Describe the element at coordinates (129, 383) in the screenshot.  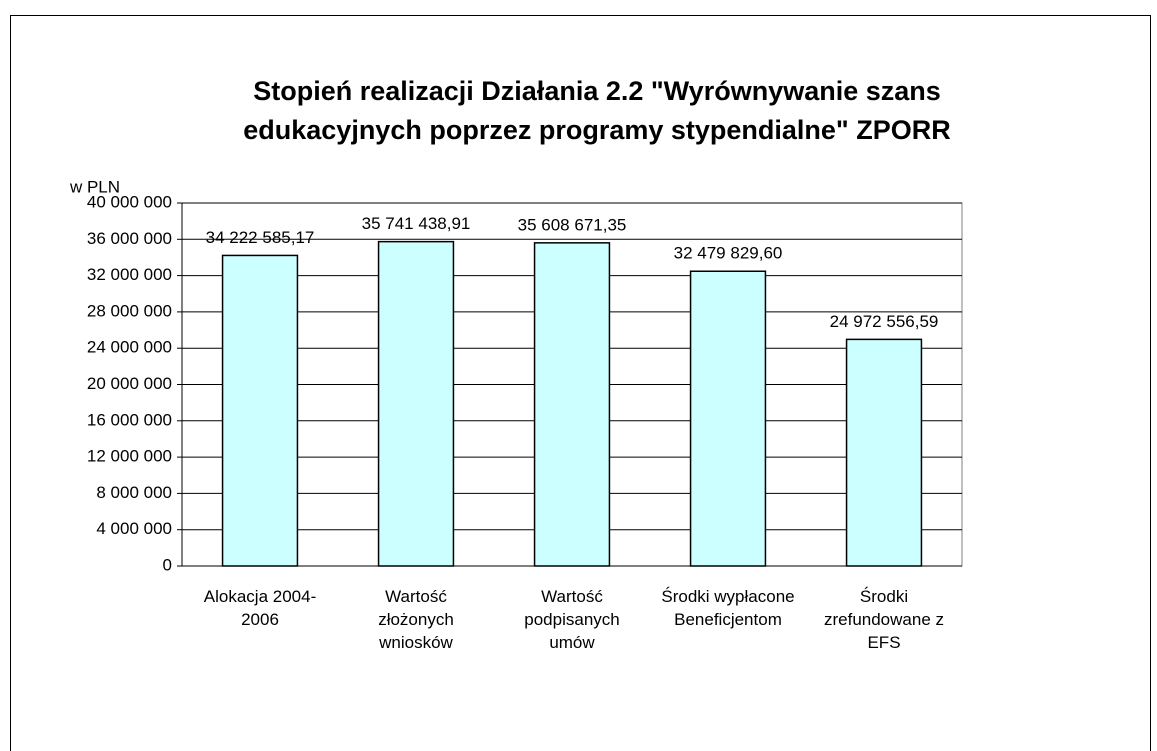
I see `y-tick-label: 20 000 000` at that location.